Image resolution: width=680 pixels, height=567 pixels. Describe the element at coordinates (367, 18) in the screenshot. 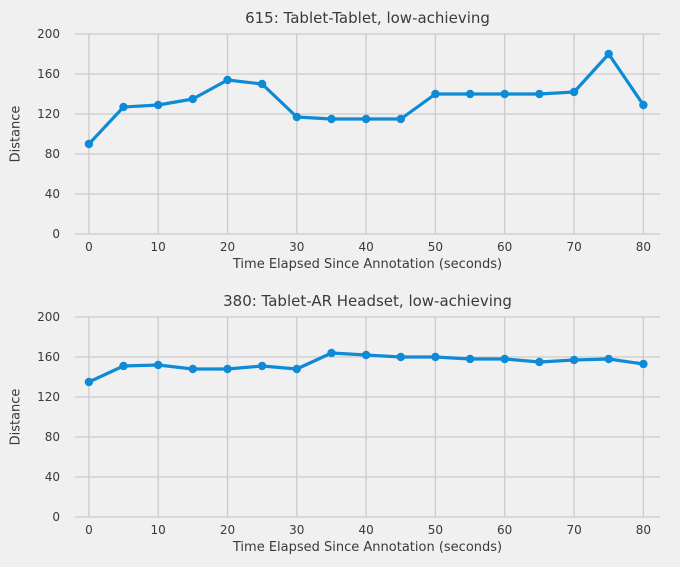

I see `chart-title: 615: Tablet-Tablet, low-achieving` at that location.